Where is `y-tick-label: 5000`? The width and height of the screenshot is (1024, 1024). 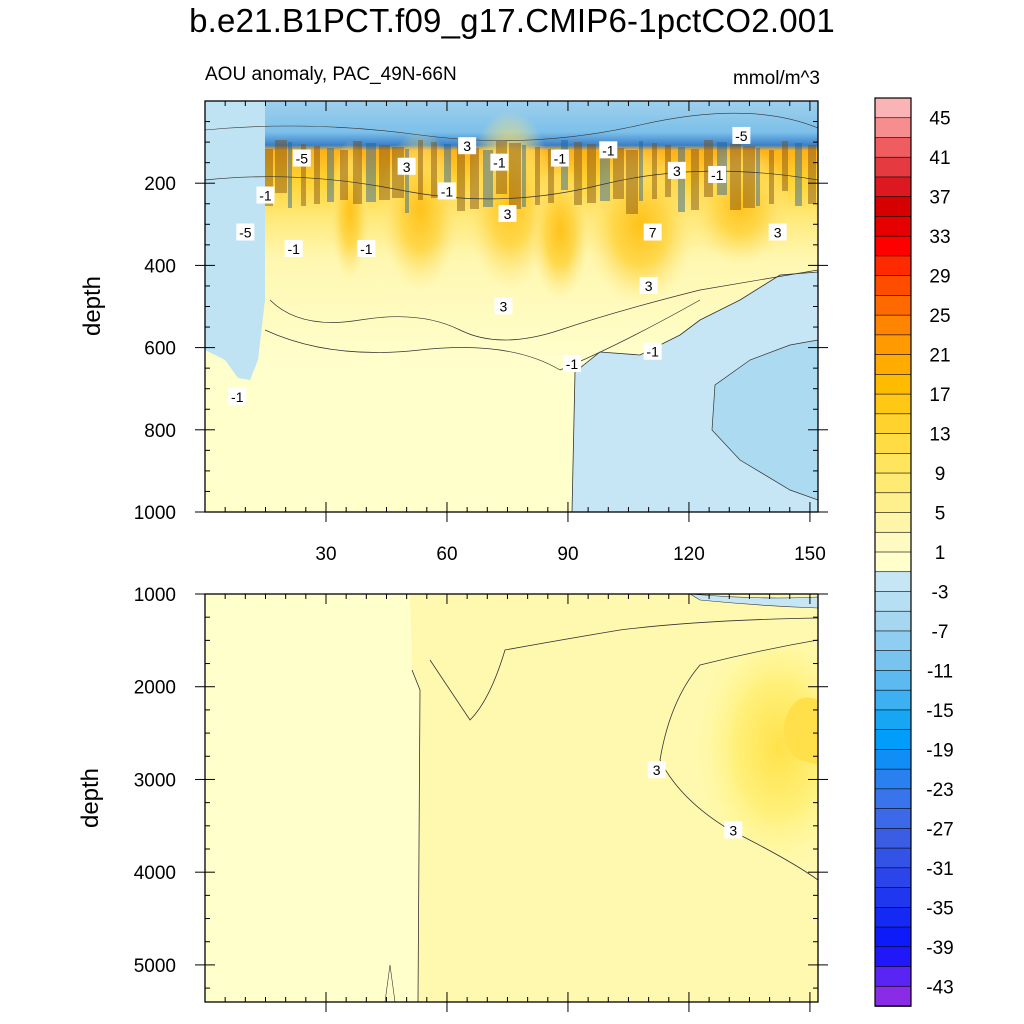 y-tick-label: 5000 is located at coordinates (155, 966).